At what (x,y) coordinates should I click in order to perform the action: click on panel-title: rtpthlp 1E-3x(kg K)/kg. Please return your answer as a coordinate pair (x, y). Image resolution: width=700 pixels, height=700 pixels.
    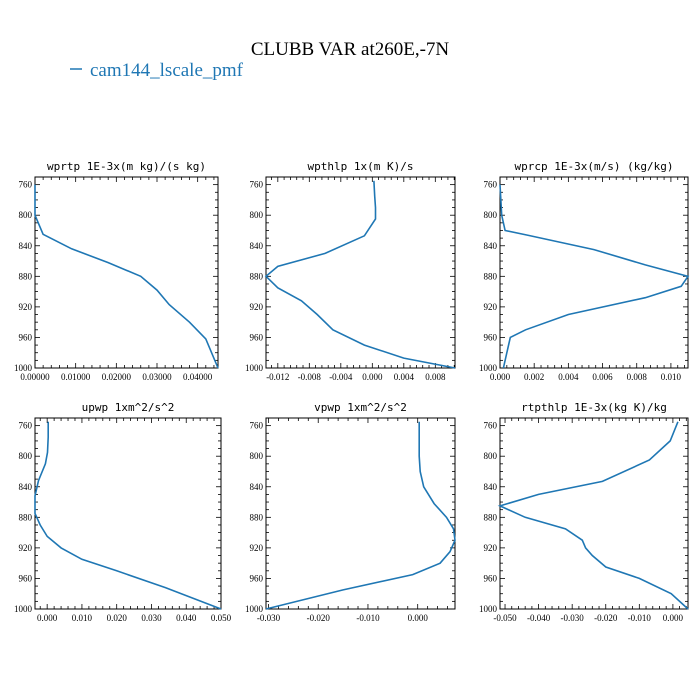
    Looking at the image, I should click on (594, 407).